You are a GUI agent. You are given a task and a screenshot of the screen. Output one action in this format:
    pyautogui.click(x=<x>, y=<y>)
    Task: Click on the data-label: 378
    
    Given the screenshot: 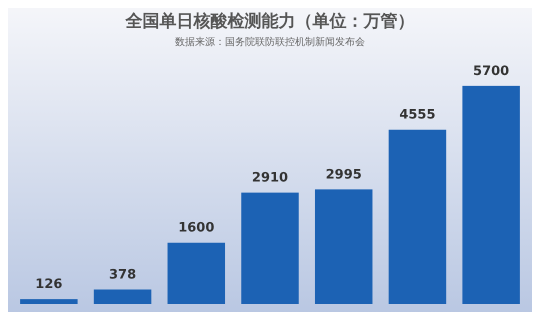 What is the action you would take?
    pyautogui.click(x=122, y=274)
    